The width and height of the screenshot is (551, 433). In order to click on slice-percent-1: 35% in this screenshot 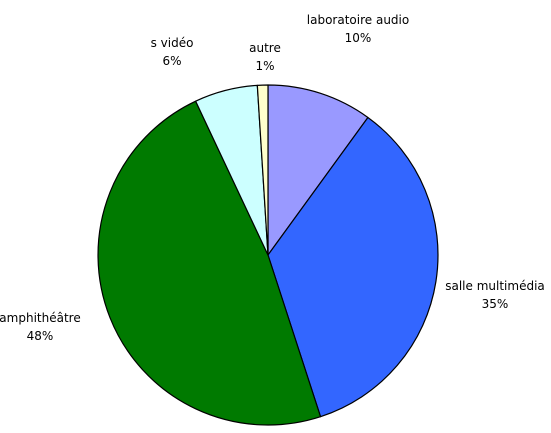, I will do `click(495, 304)`.